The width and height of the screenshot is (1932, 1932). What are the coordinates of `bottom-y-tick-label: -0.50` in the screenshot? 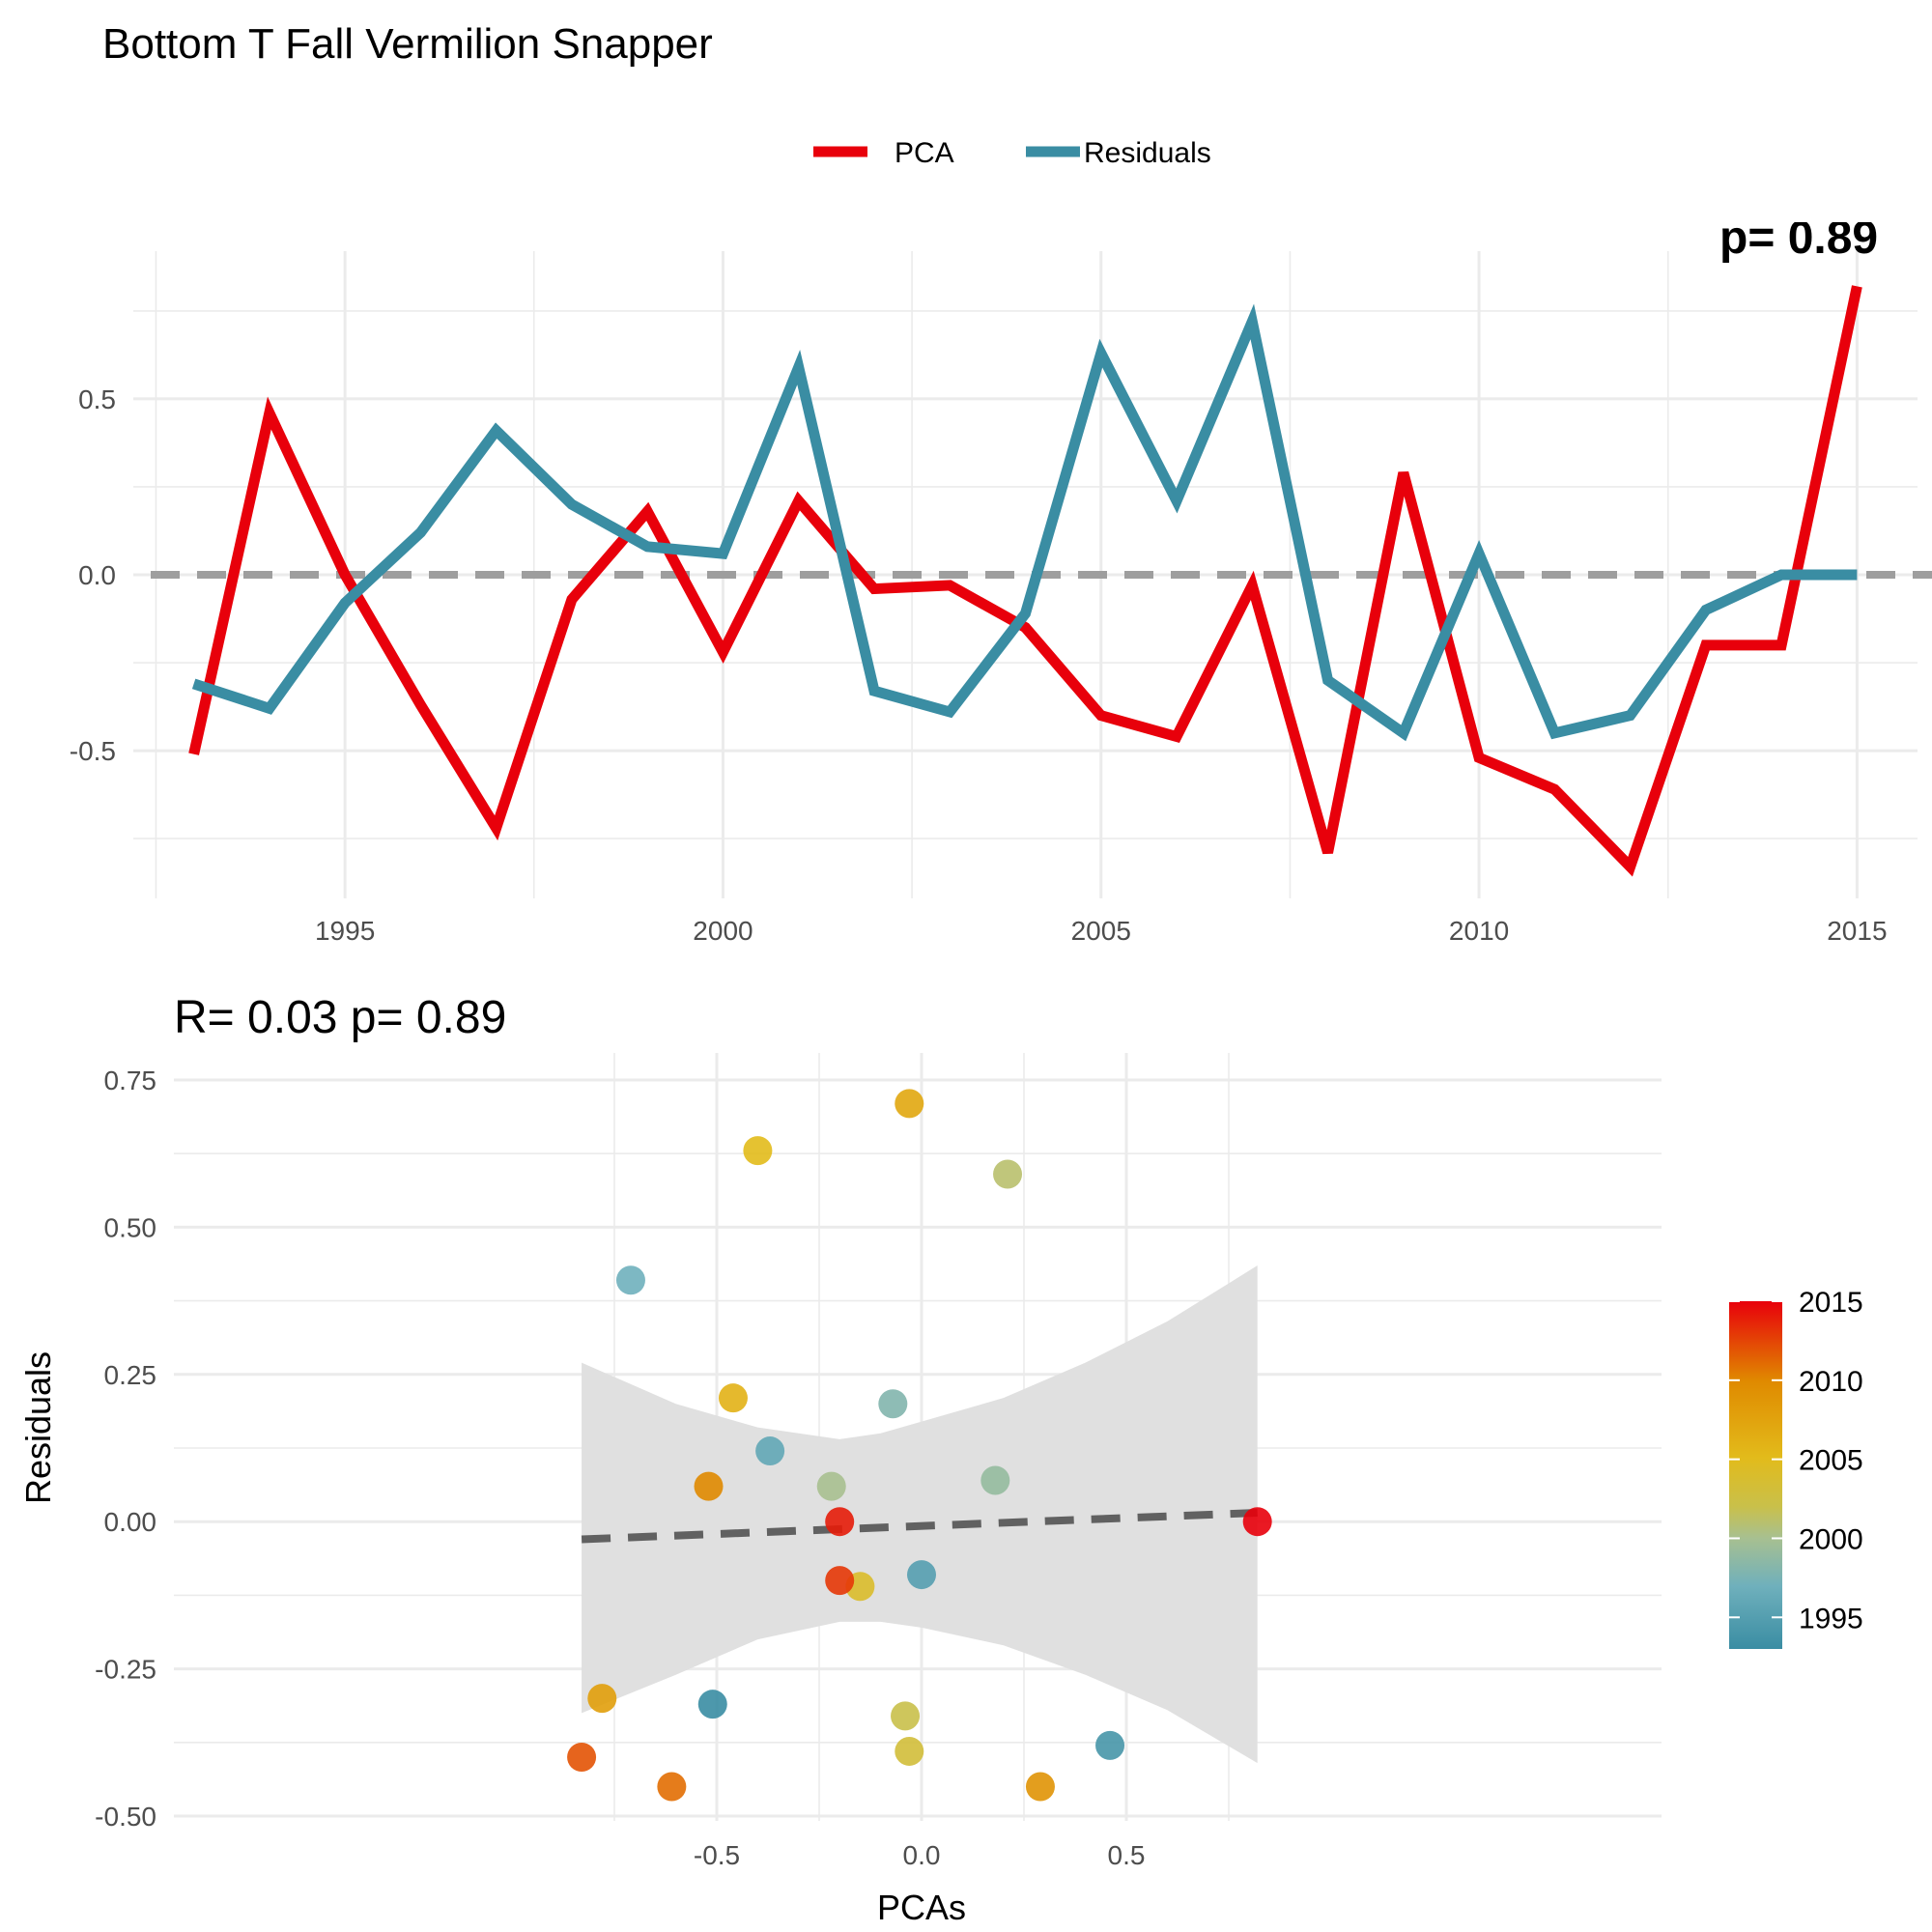 It's located at (125, 1817).